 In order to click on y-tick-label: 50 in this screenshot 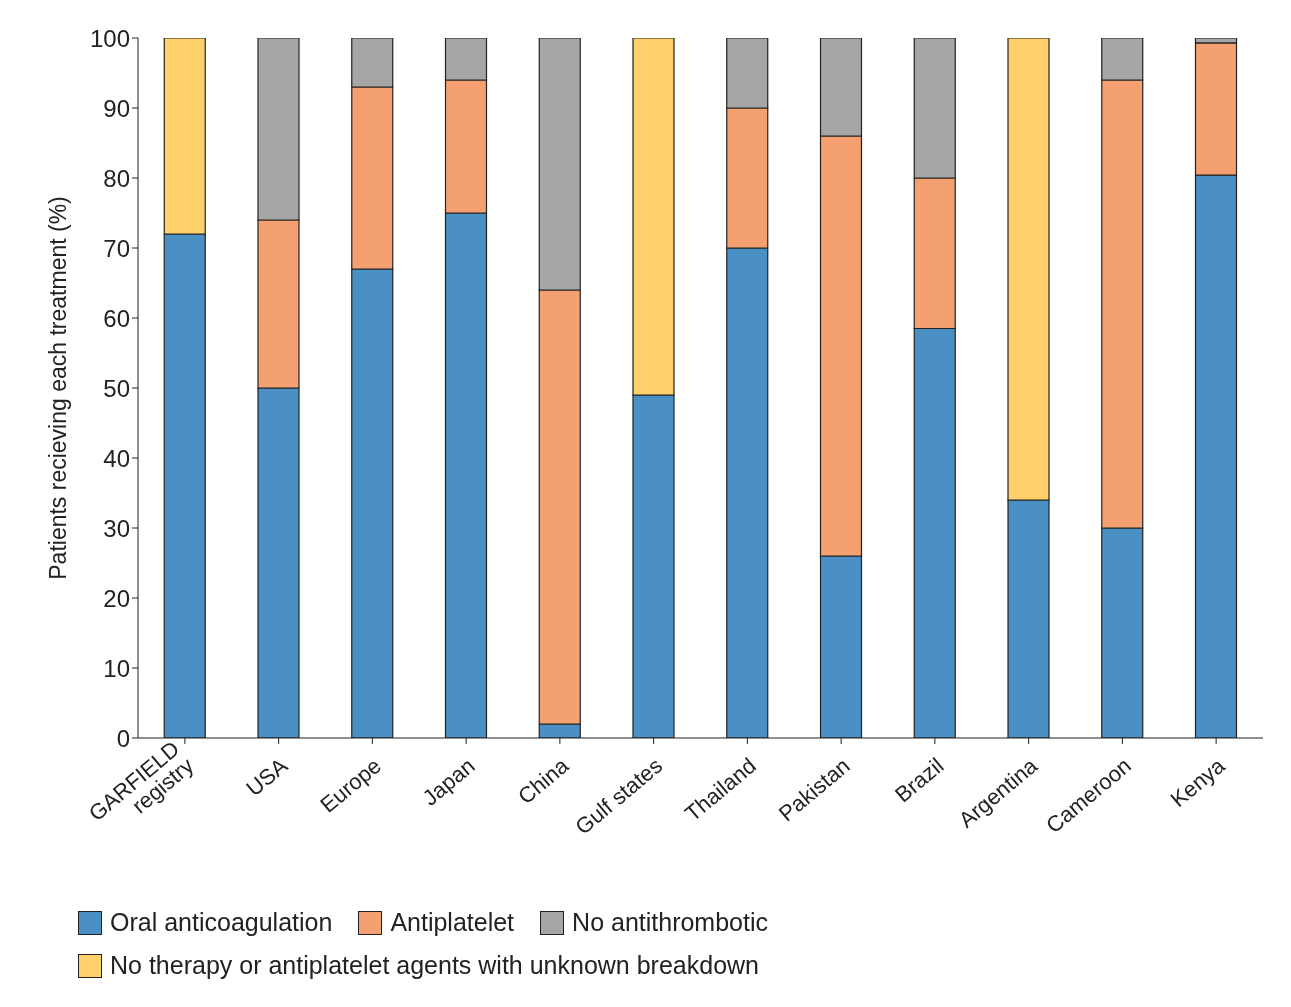, I will do `click(116, 388)`.